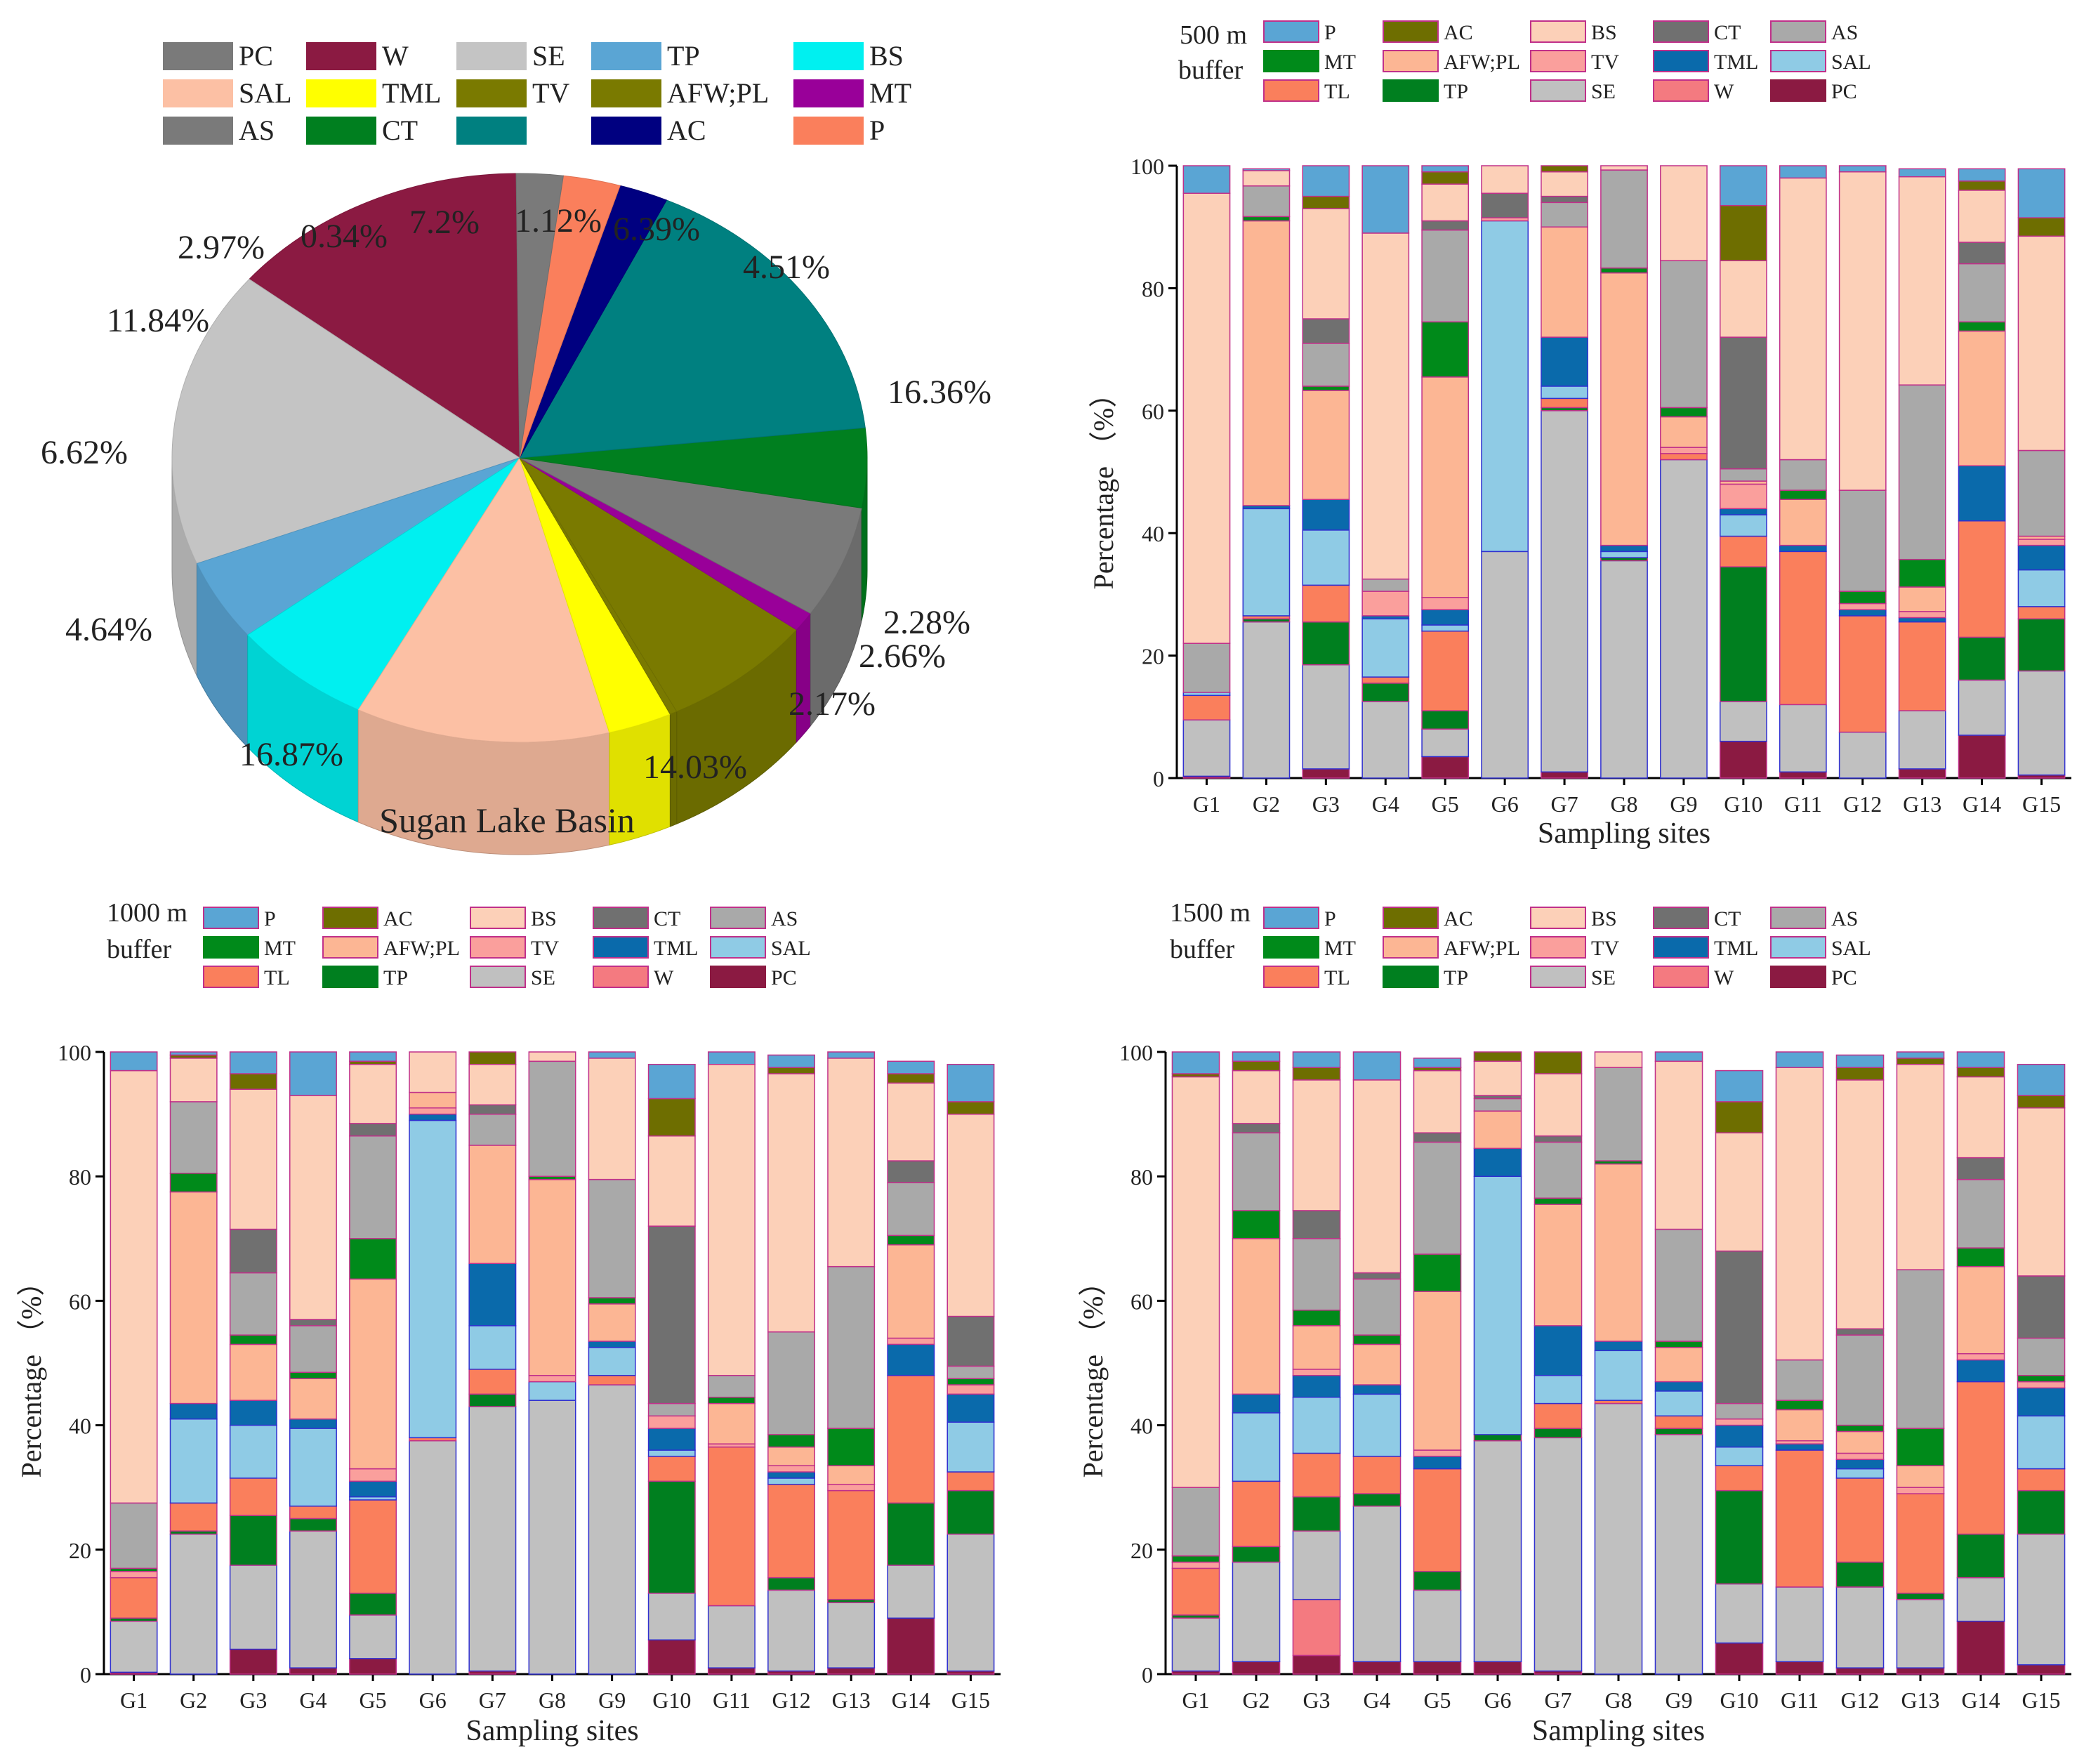 Image resolution: width=2084 pixels, height=1764 pixels. What do you see at coordinates (784, 918) in the screenshot?
I see `bar-legend-label: AS` at bounding box center [784, 918].